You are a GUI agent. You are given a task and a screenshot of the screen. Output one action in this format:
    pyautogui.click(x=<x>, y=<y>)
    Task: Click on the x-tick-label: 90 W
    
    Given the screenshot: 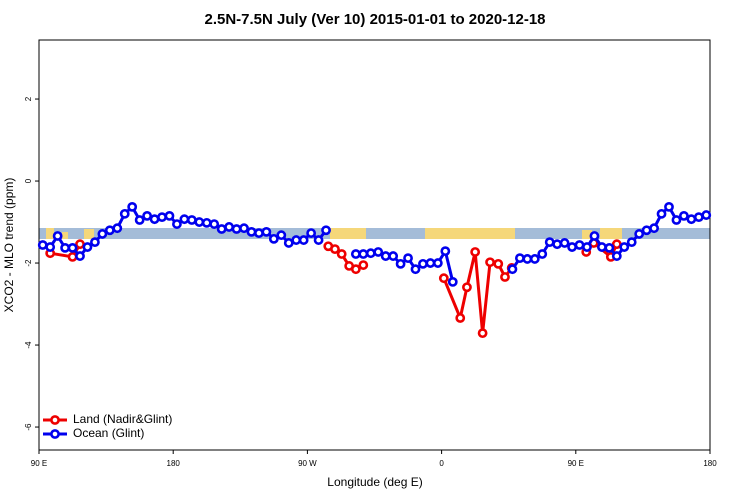 What is the action you would take?
    pyautogui.click(x=307, y=463)
    